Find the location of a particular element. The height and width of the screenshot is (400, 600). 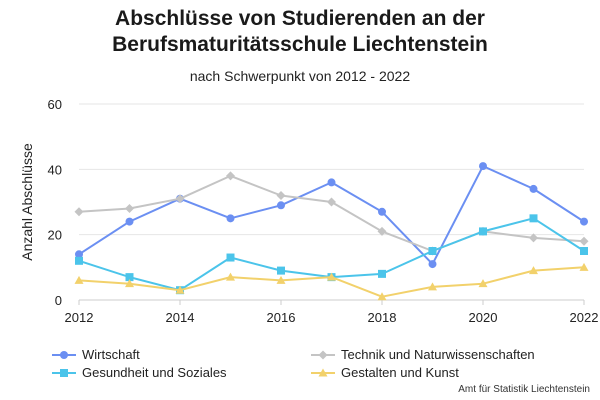

y-tick-label: 40 is located at coordinates (55, 169).